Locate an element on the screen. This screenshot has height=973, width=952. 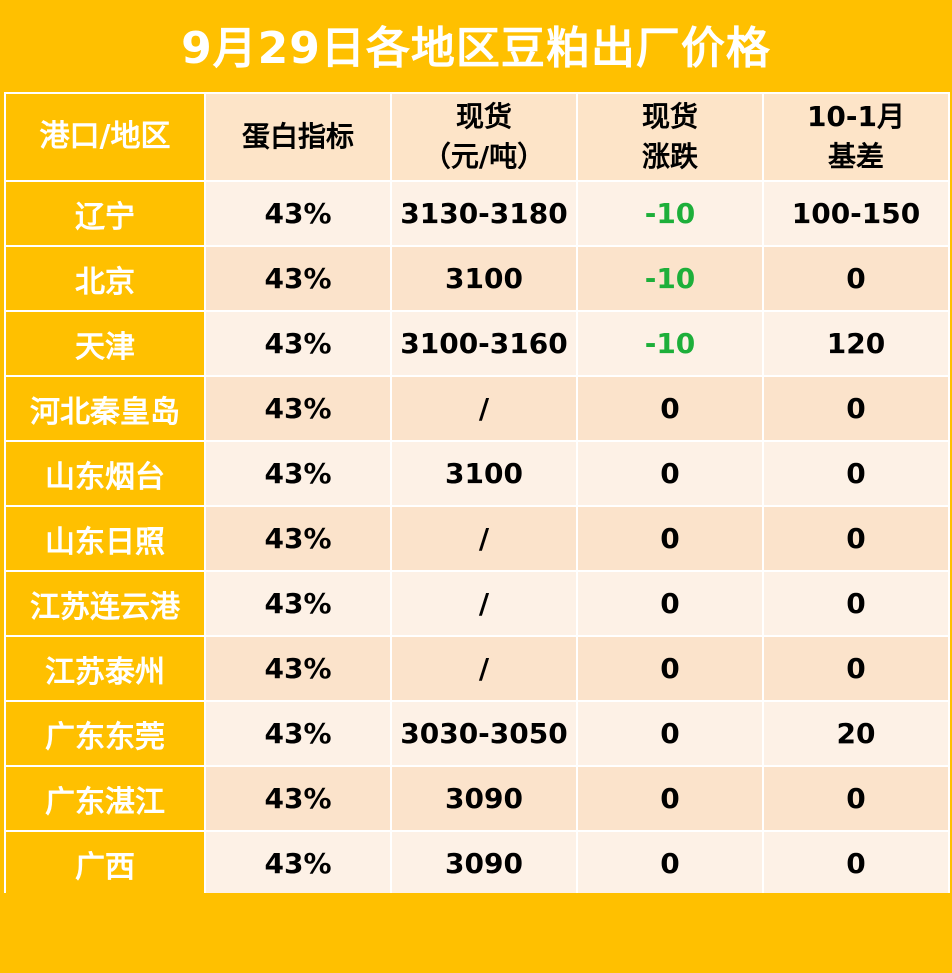
table-row: 广西 43% 3090 0 0 is located at coordinates (477, 863).